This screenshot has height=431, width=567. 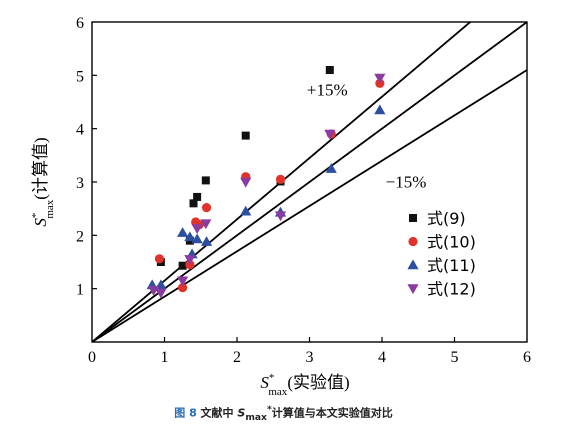 I want to click on y-tick-label: 2, so click(x=80, y=236).